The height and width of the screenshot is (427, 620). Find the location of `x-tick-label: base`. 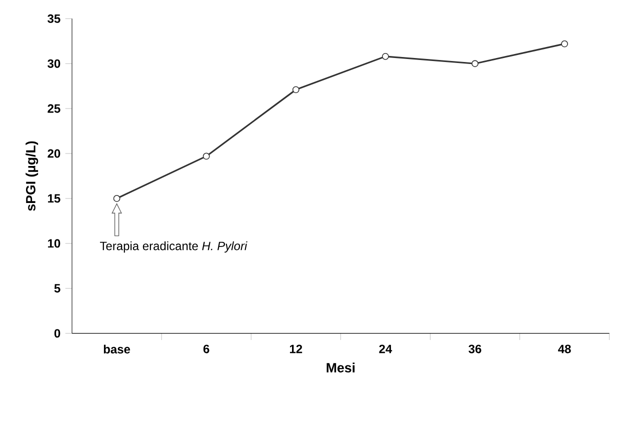

x-tick-label: base is located at coordinates (117, 349).